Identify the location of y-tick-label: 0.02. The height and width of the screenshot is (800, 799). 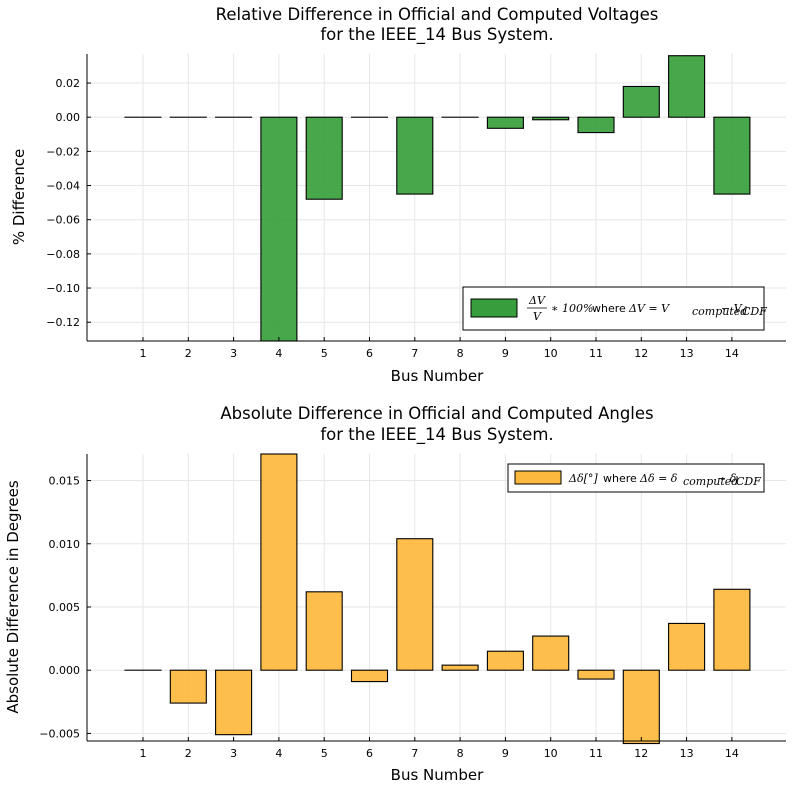
(68, 83).